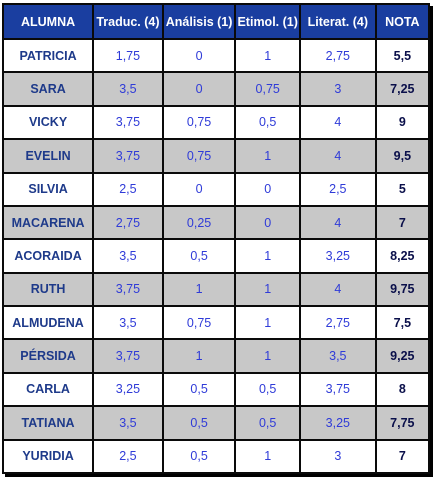  What do you see at coordinates (129, 390) in the screenshot?
I see `traduc-score: 3,25` at bounding box center [129, 390].